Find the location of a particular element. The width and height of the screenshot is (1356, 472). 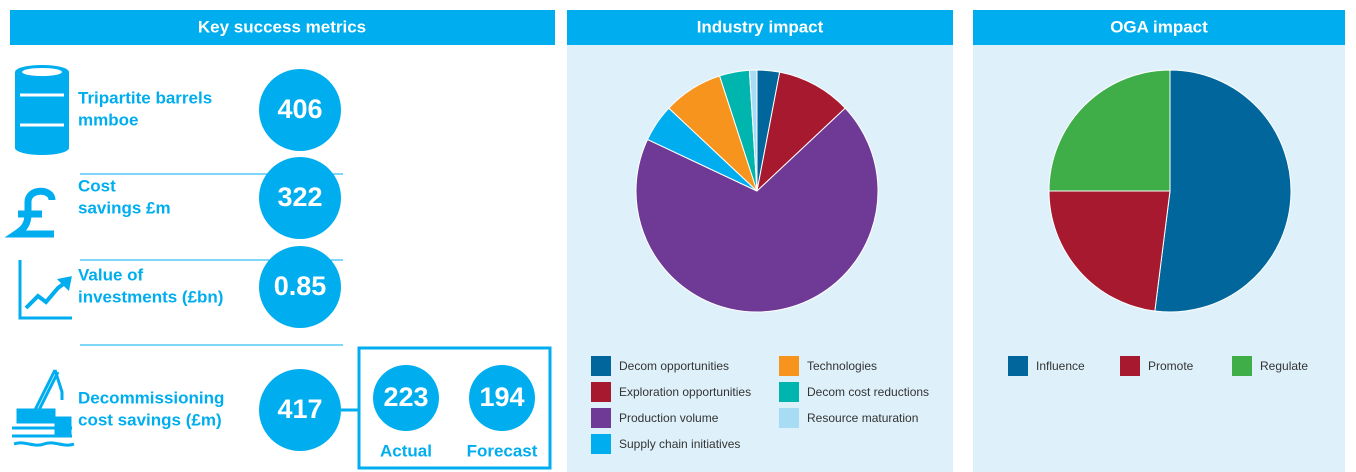

legend-label: Production volume is located at coordinates (669, 418).